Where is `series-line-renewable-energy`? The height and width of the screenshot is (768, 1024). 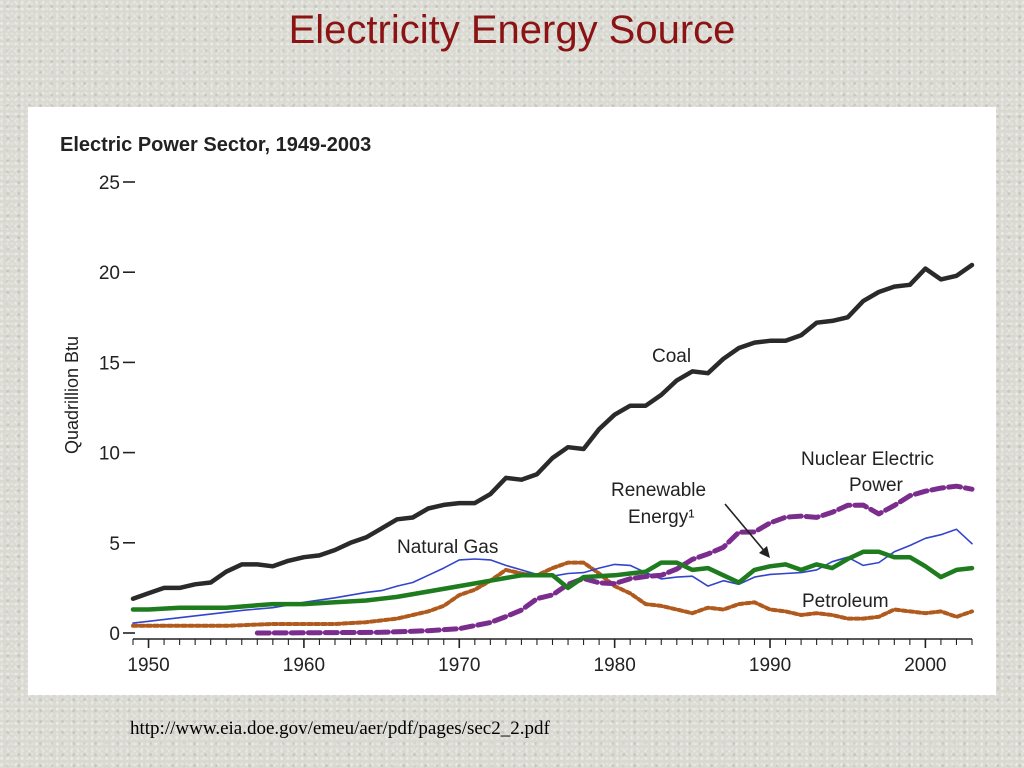
series-line-renewable-energy is located at coordinates (552, 580).